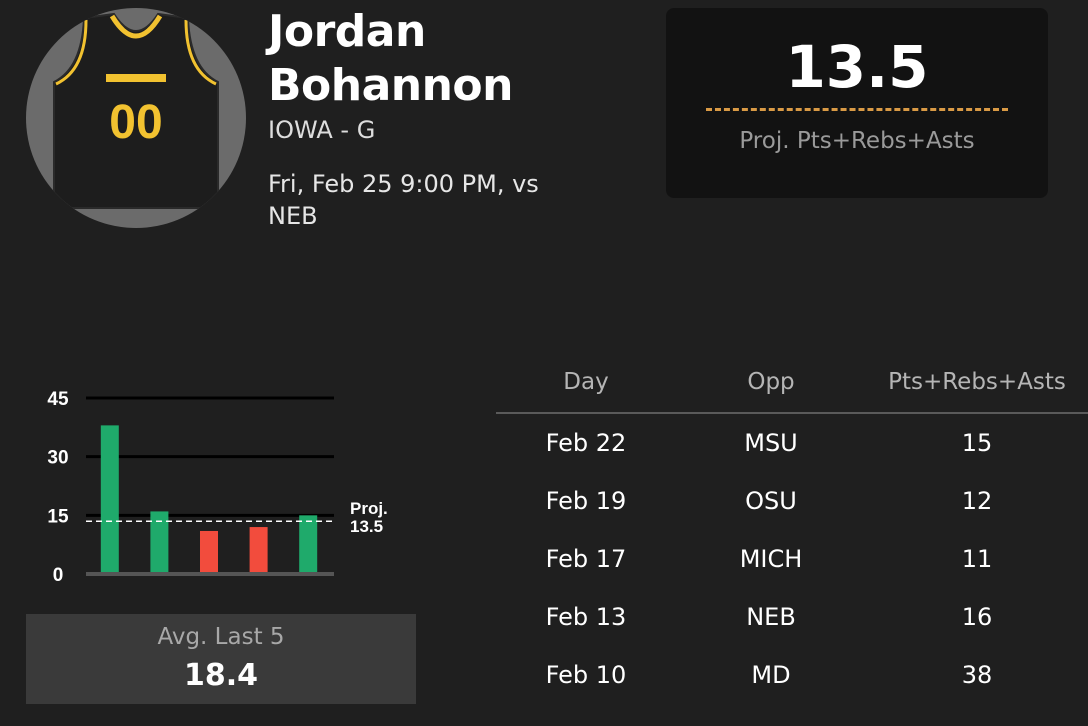 The image size is (1088, 726). I want to click on cell-opp: NEB, so click(771, 617).